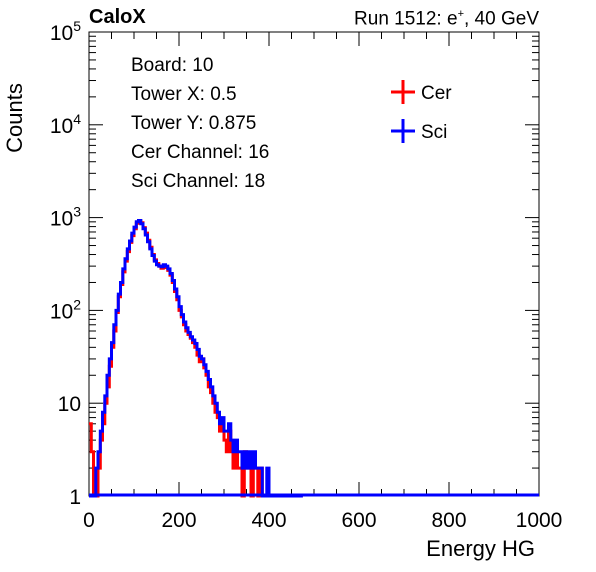  I want to click on info-line: Board: 10, so click(172, 65).